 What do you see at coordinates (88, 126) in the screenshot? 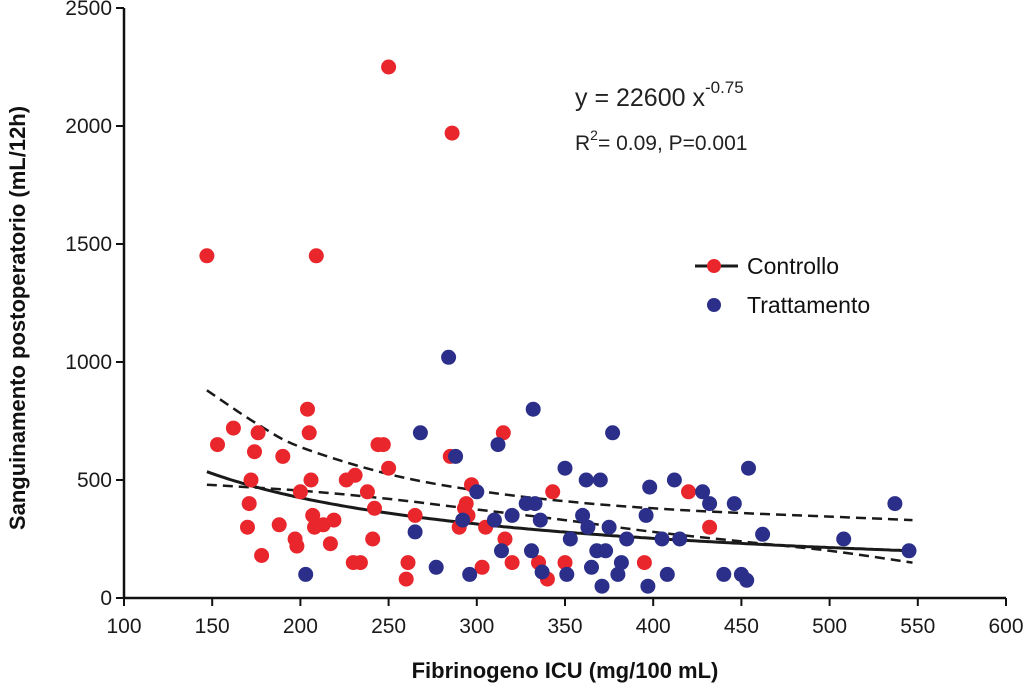
I see `y-tick-label: 2000` at bounding box center [88, 126].